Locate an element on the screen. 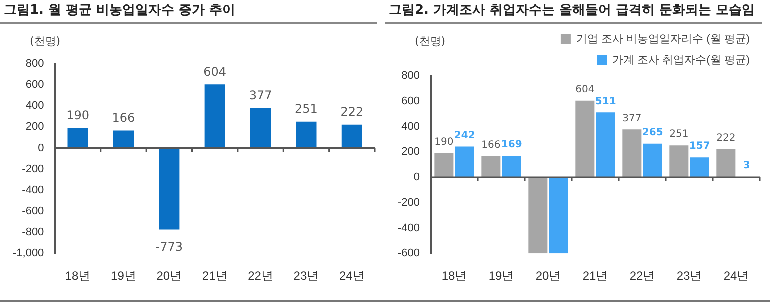  legend-label: 가계 조사 취업자수(월 평균) is located at coordinates (681, 60).